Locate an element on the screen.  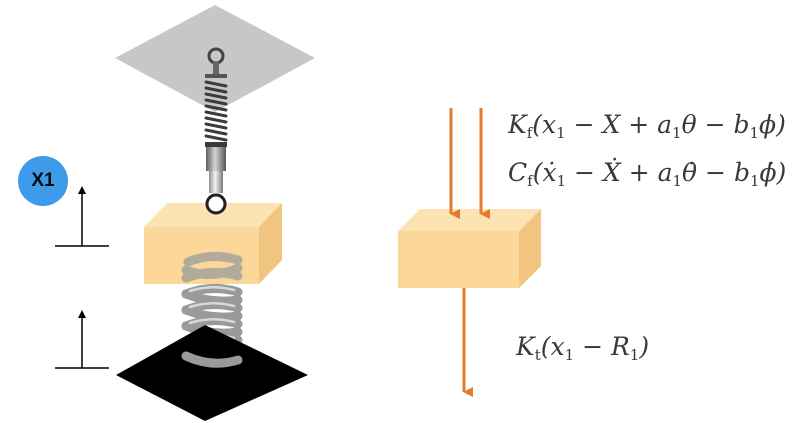
shock-mount-eye is located at coordinates (216, 204).